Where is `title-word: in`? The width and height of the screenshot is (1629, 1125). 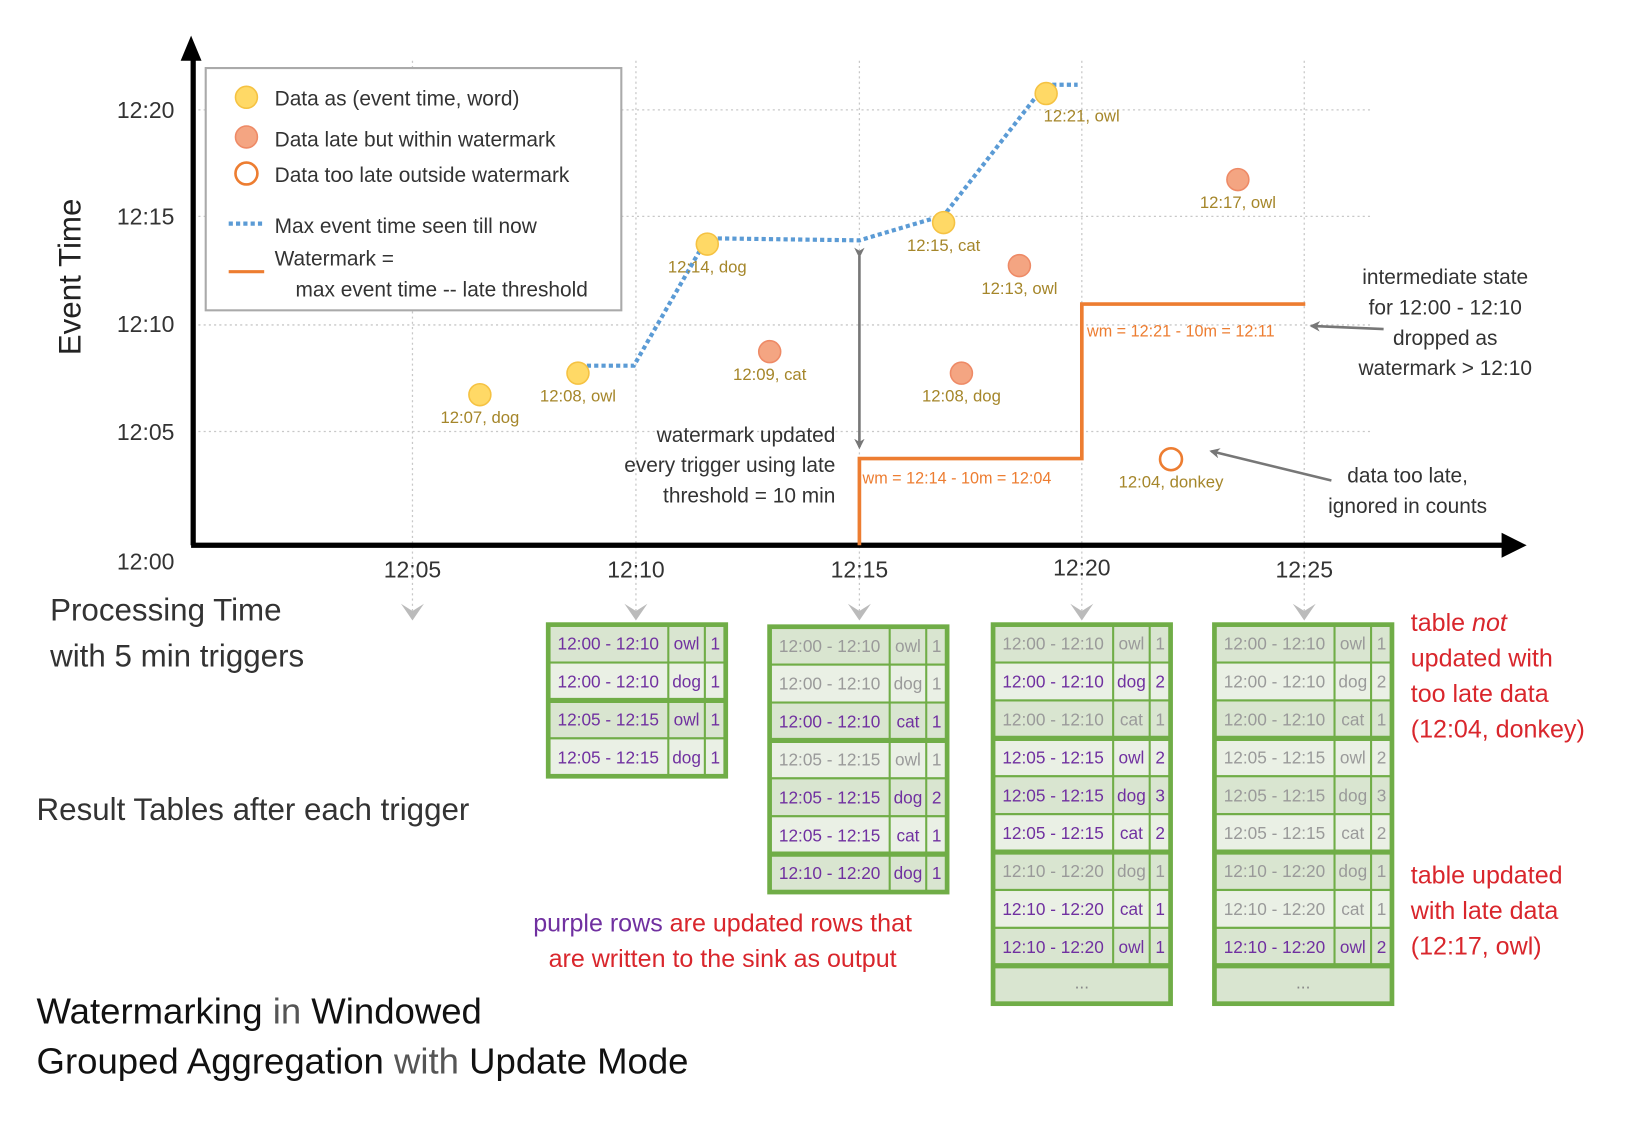
title-word: in is located at coordinates (287, 1011).